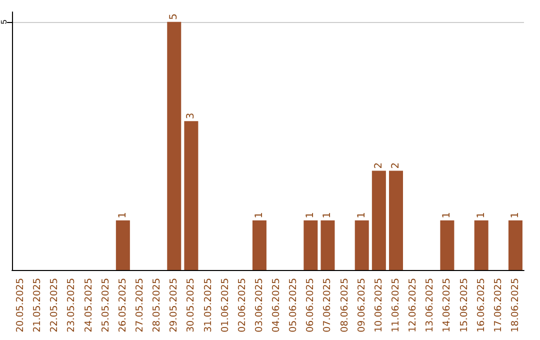  What do you see at coordinates (140, 305) in the screenshot?
I see `x-tick-label: 27.05.2025` at bounding box center [140, 305].